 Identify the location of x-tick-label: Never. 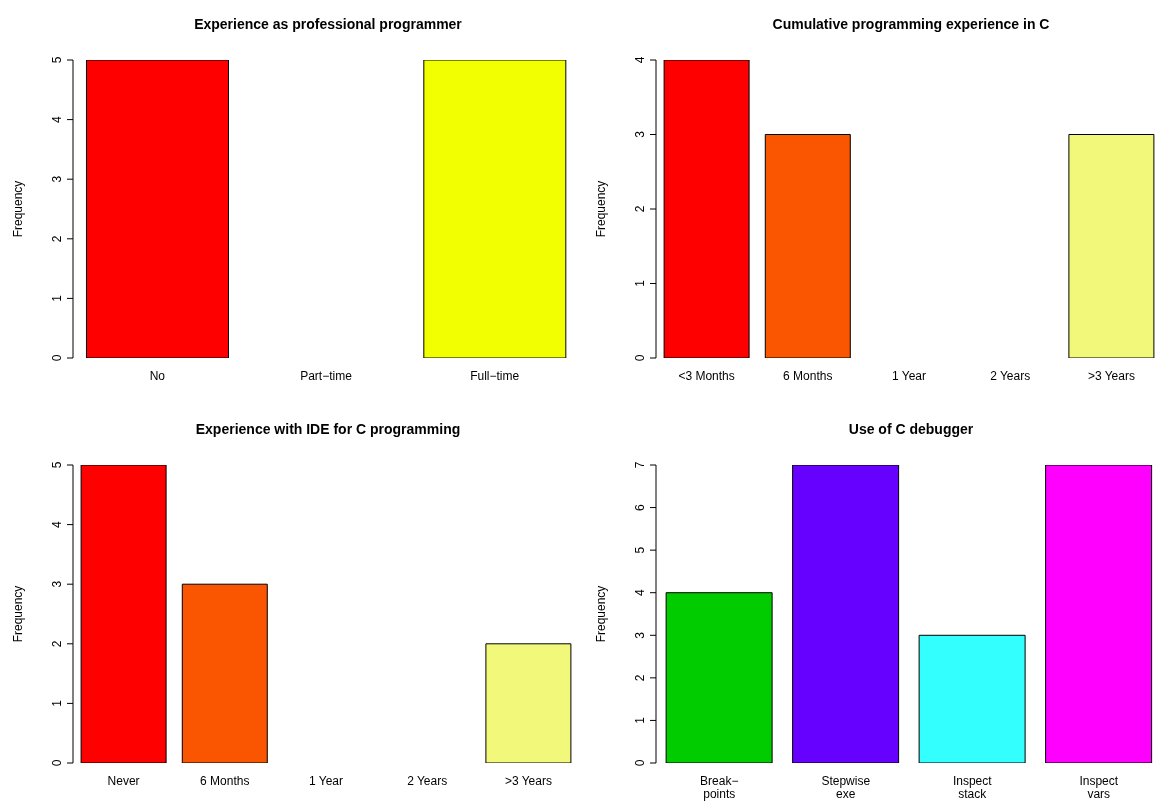
(123, 781).